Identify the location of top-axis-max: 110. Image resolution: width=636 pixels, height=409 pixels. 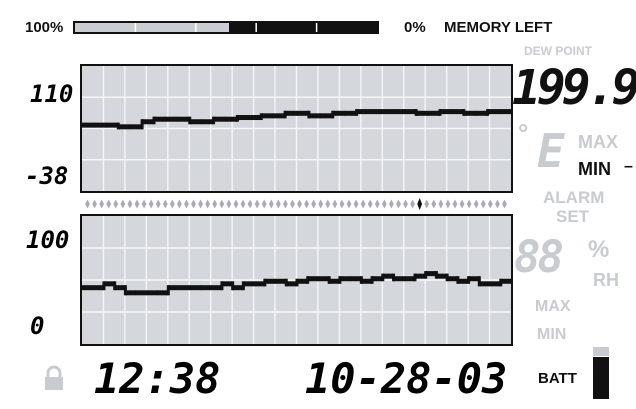
(52, 94).